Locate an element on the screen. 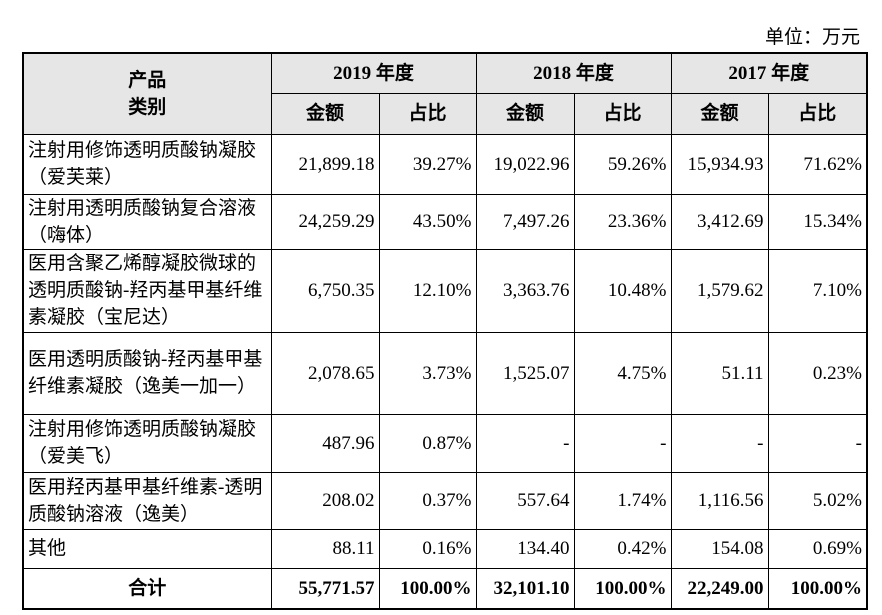  year-header: 2018 年度 is located at coordinates (573, 73).